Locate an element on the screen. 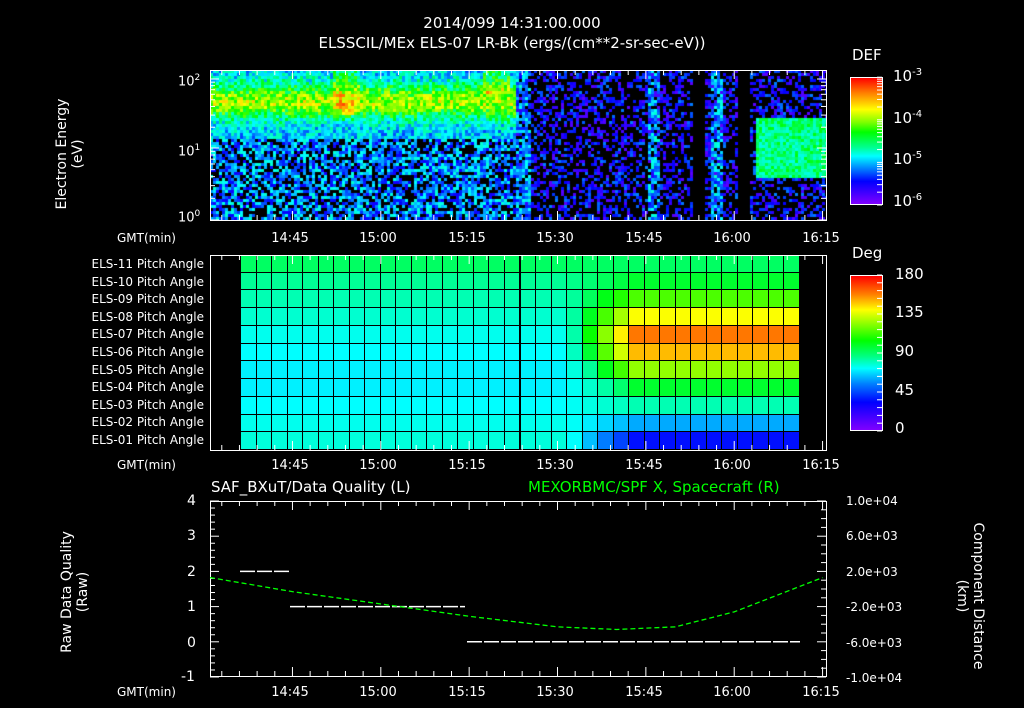 This screenshot has width=1024, height=708. x-tick: 14:45 is located at coordinates (290, 238).